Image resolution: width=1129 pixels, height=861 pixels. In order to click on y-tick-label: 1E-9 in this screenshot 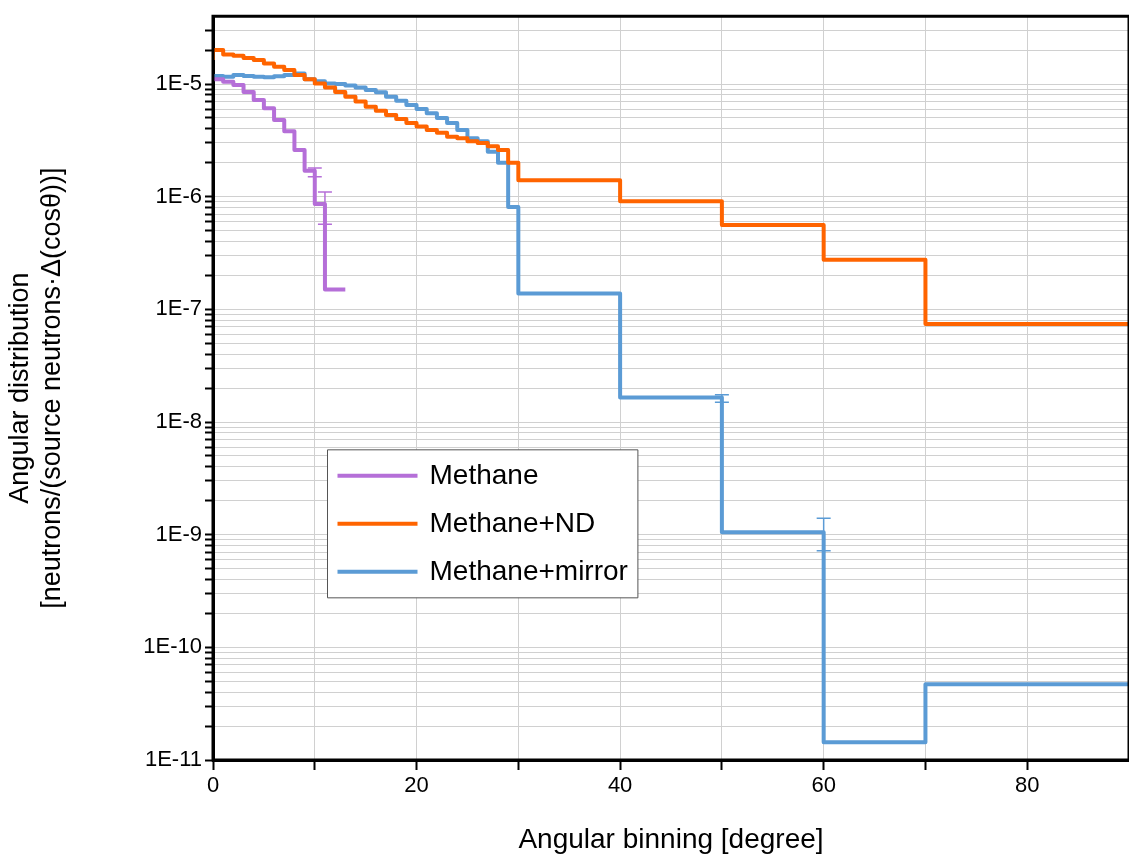, I will do `click(178, 533)`.